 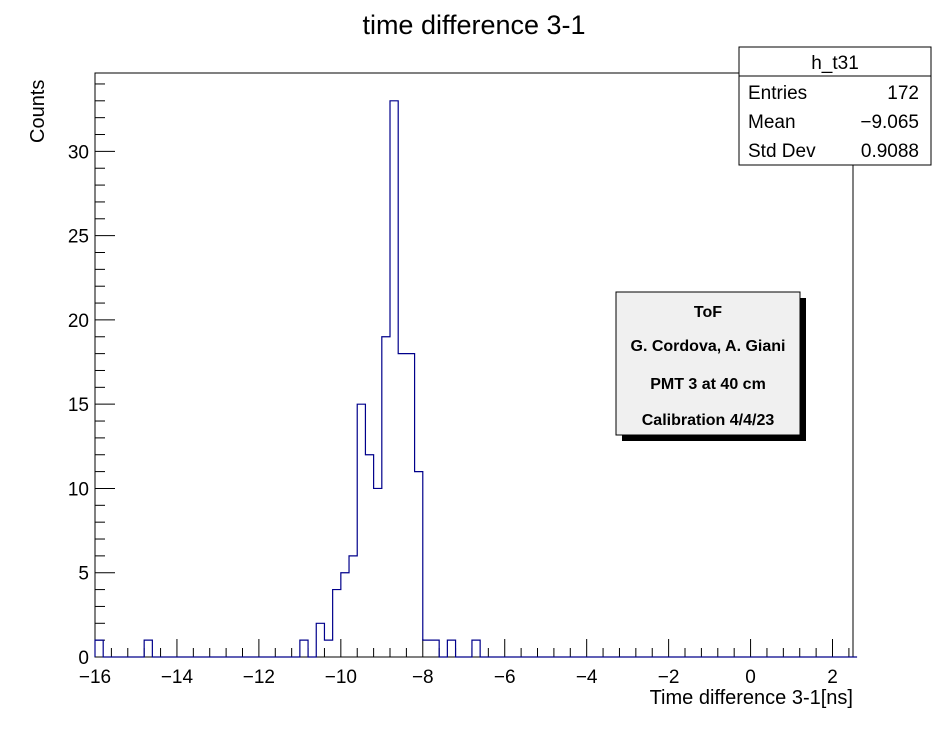 What do you see at coordinates (78, 237) in the screenshot?
I see `y-tick-label: 25` at bounding box center [78, 237].